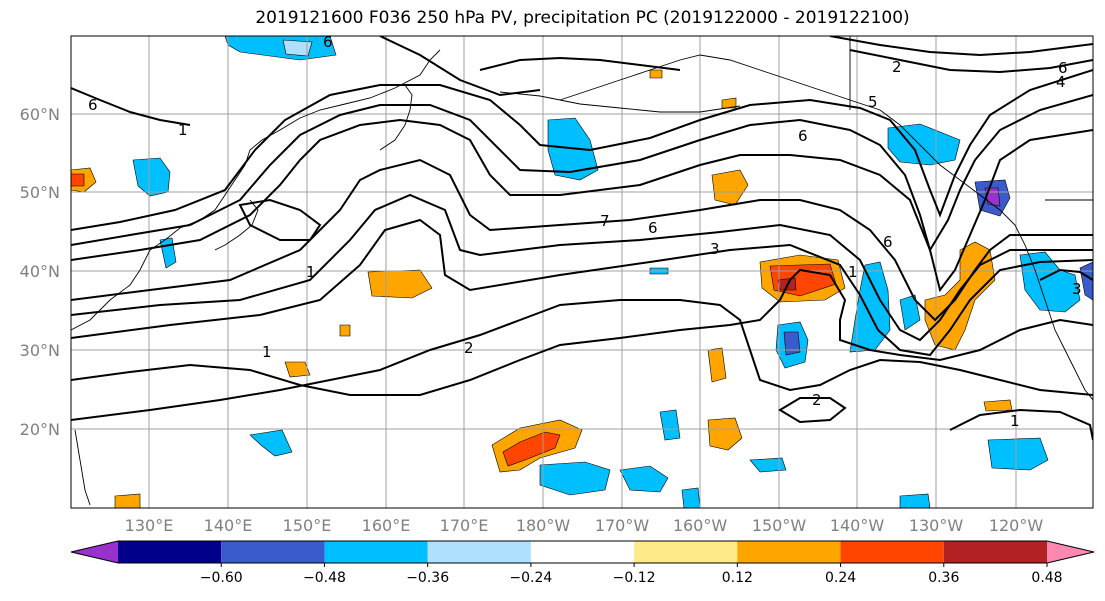  What do you see at coordinates (873, 102) in the screenshot?
I see `contour-label: 5` at bounding box center [873, 102].